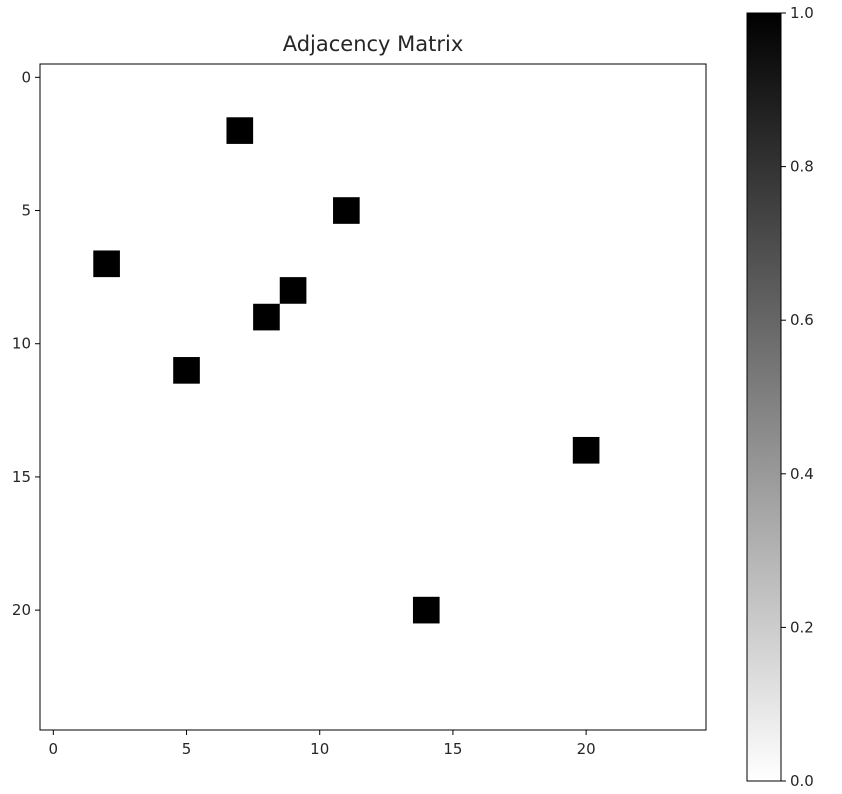 The image size is (842, 794). I want to click on colorbar-ticks: 0.0 0.2 0.4 0.6 0.8 1.0, so click(797, 397).